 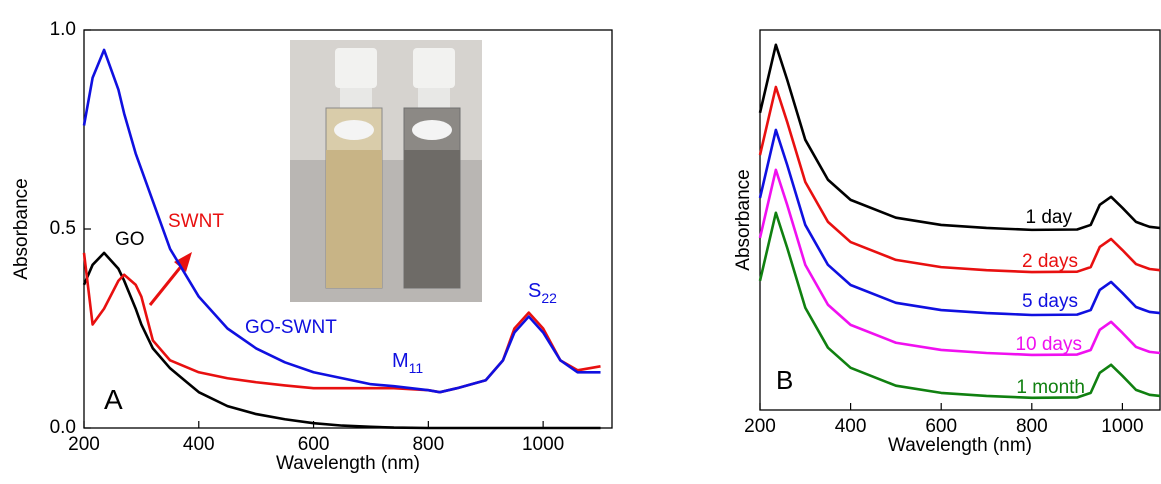 What do you see at coordinates (400, 361) in the screenshot?
I see `annotation-text: M` at bounding box center [400, 361].